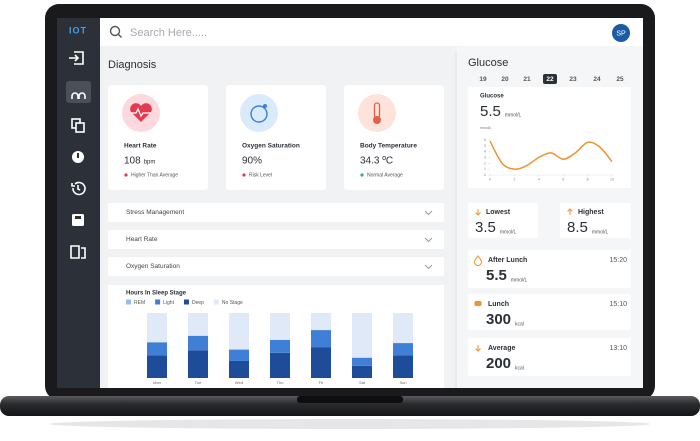 This screenshot has width=700, height=441. I want to click on diagnosis-title: Diagnosis, so click(132, 65).